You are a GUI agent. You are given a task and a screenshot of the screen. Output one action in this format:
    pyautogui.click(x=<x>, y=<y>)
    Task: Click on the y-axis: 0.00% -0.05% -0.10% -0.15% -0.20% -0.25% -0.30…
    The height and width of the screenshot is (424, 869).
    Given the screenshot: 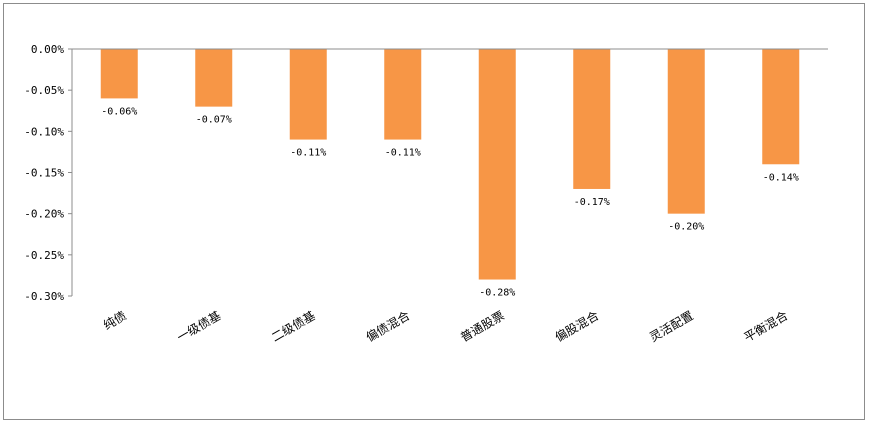 What is the action you would take?
    pyautogui.click(x=48, y=173)
    